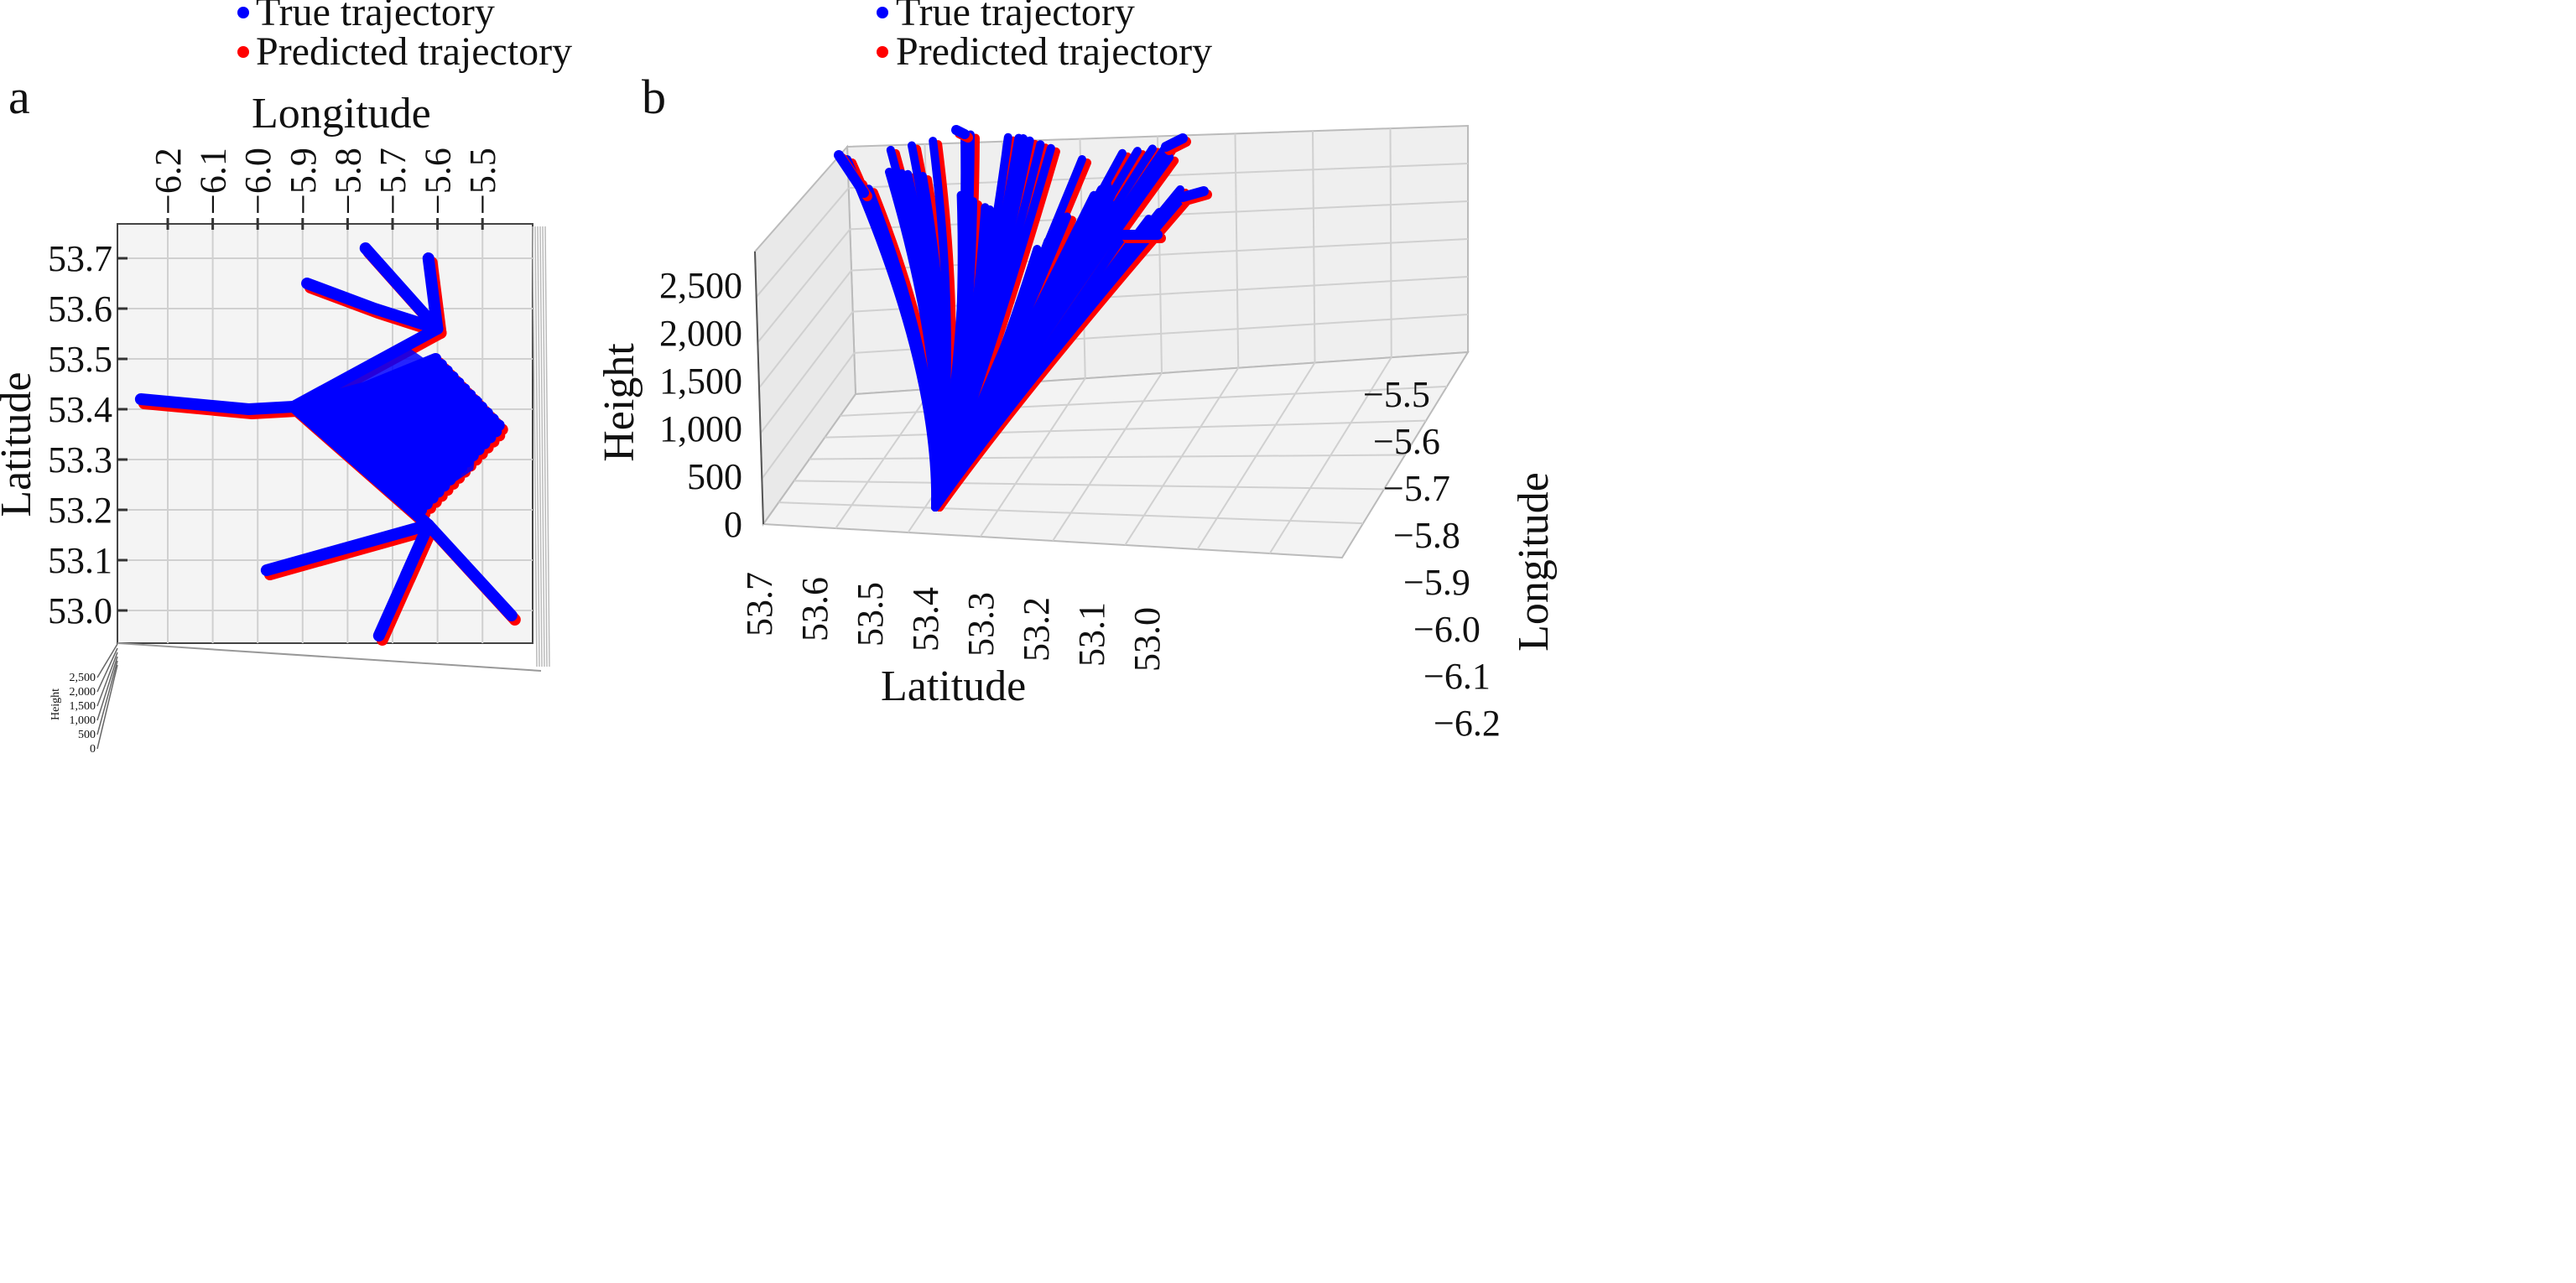 Image resolution: width=2576 pixels, height=1283 pixels. Describe the element at coordinates (1036, 629) in the screenshot. I see `x-tick-label: 53.2` at that location.